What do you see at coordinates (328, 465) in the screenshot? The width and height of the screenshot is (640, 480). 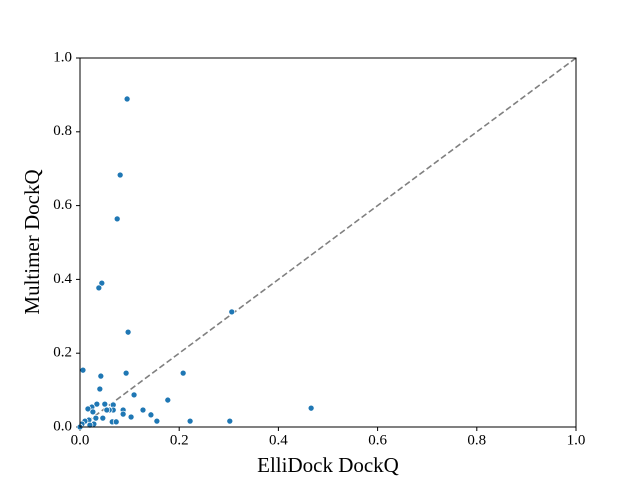 I see `x-axis-label: ElliDock DockQ` at bounding box center [328, 465].